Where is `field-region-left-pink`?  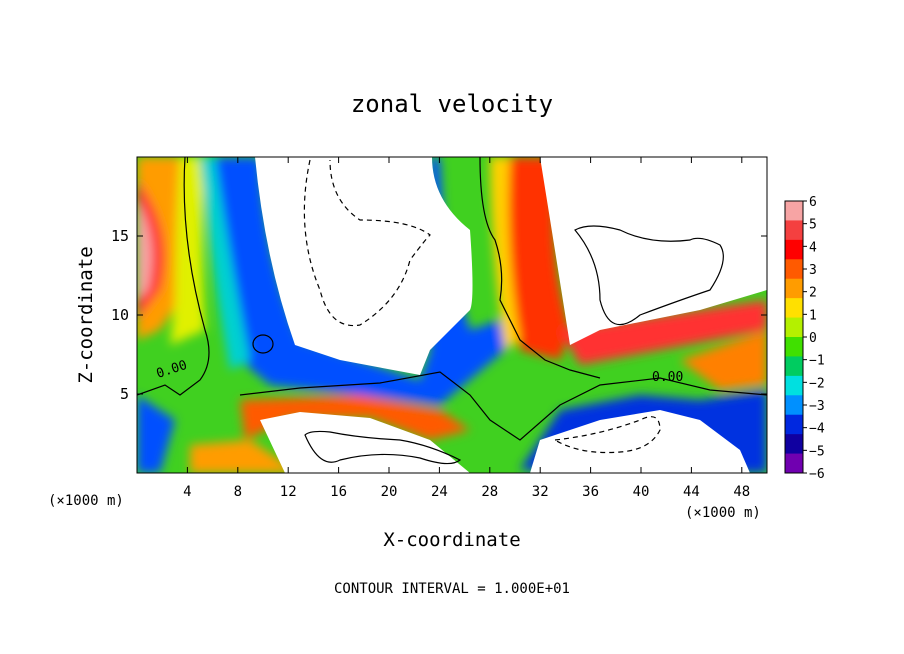
field-region-left-pink is located at coordinates (145, 250).